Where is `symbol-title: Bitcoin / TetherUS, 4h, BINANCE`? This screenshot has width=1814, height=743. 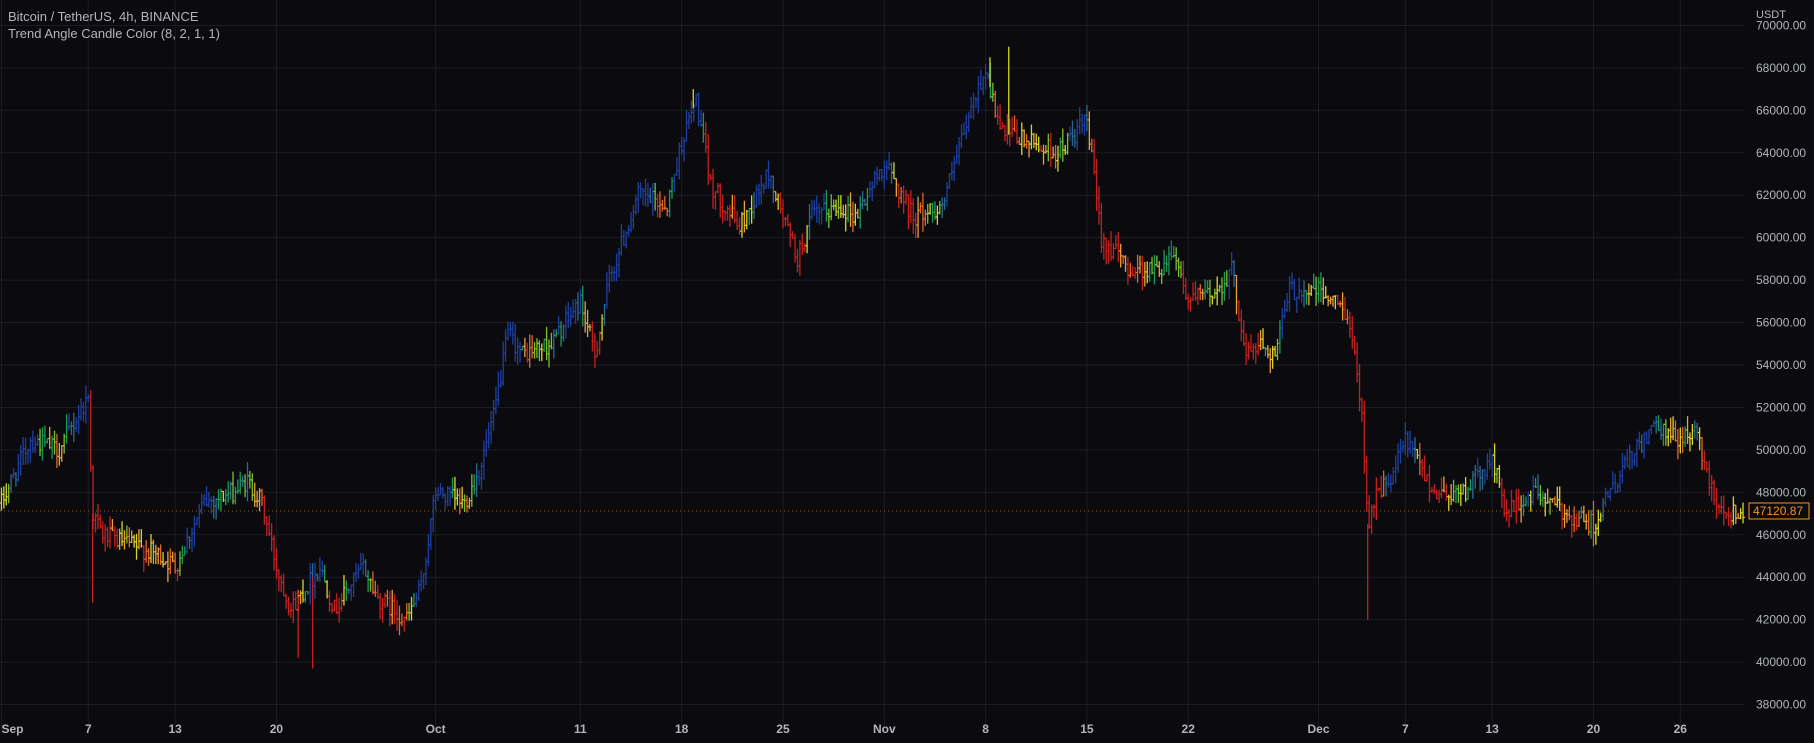 symbol-title: Bitcoin / TetherUS, 4h, BINANCE is located at coordinates (103, 16).